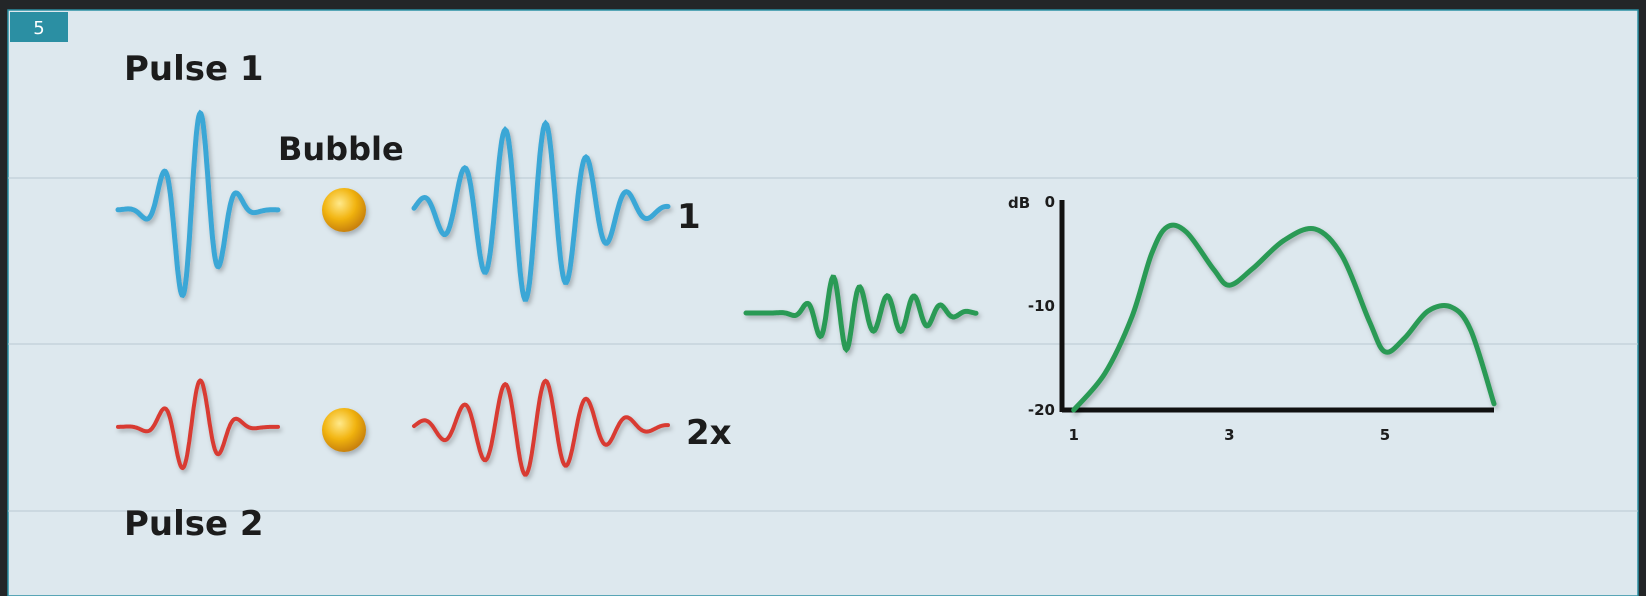 This screenshot has width=1646, height=596. What do you see at coordinates (194, 69) in the screenshot?
I see `pulse1-label: Pulse 1` at bounding box center [194, 69].